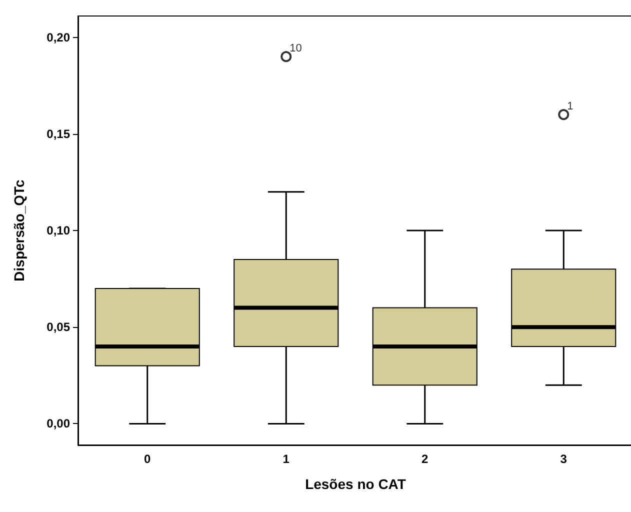 This screenshot has height=512, width=631. Describe the element at coordinates (570, 106) in the screenshot. I see `annotation: 1` at that location.